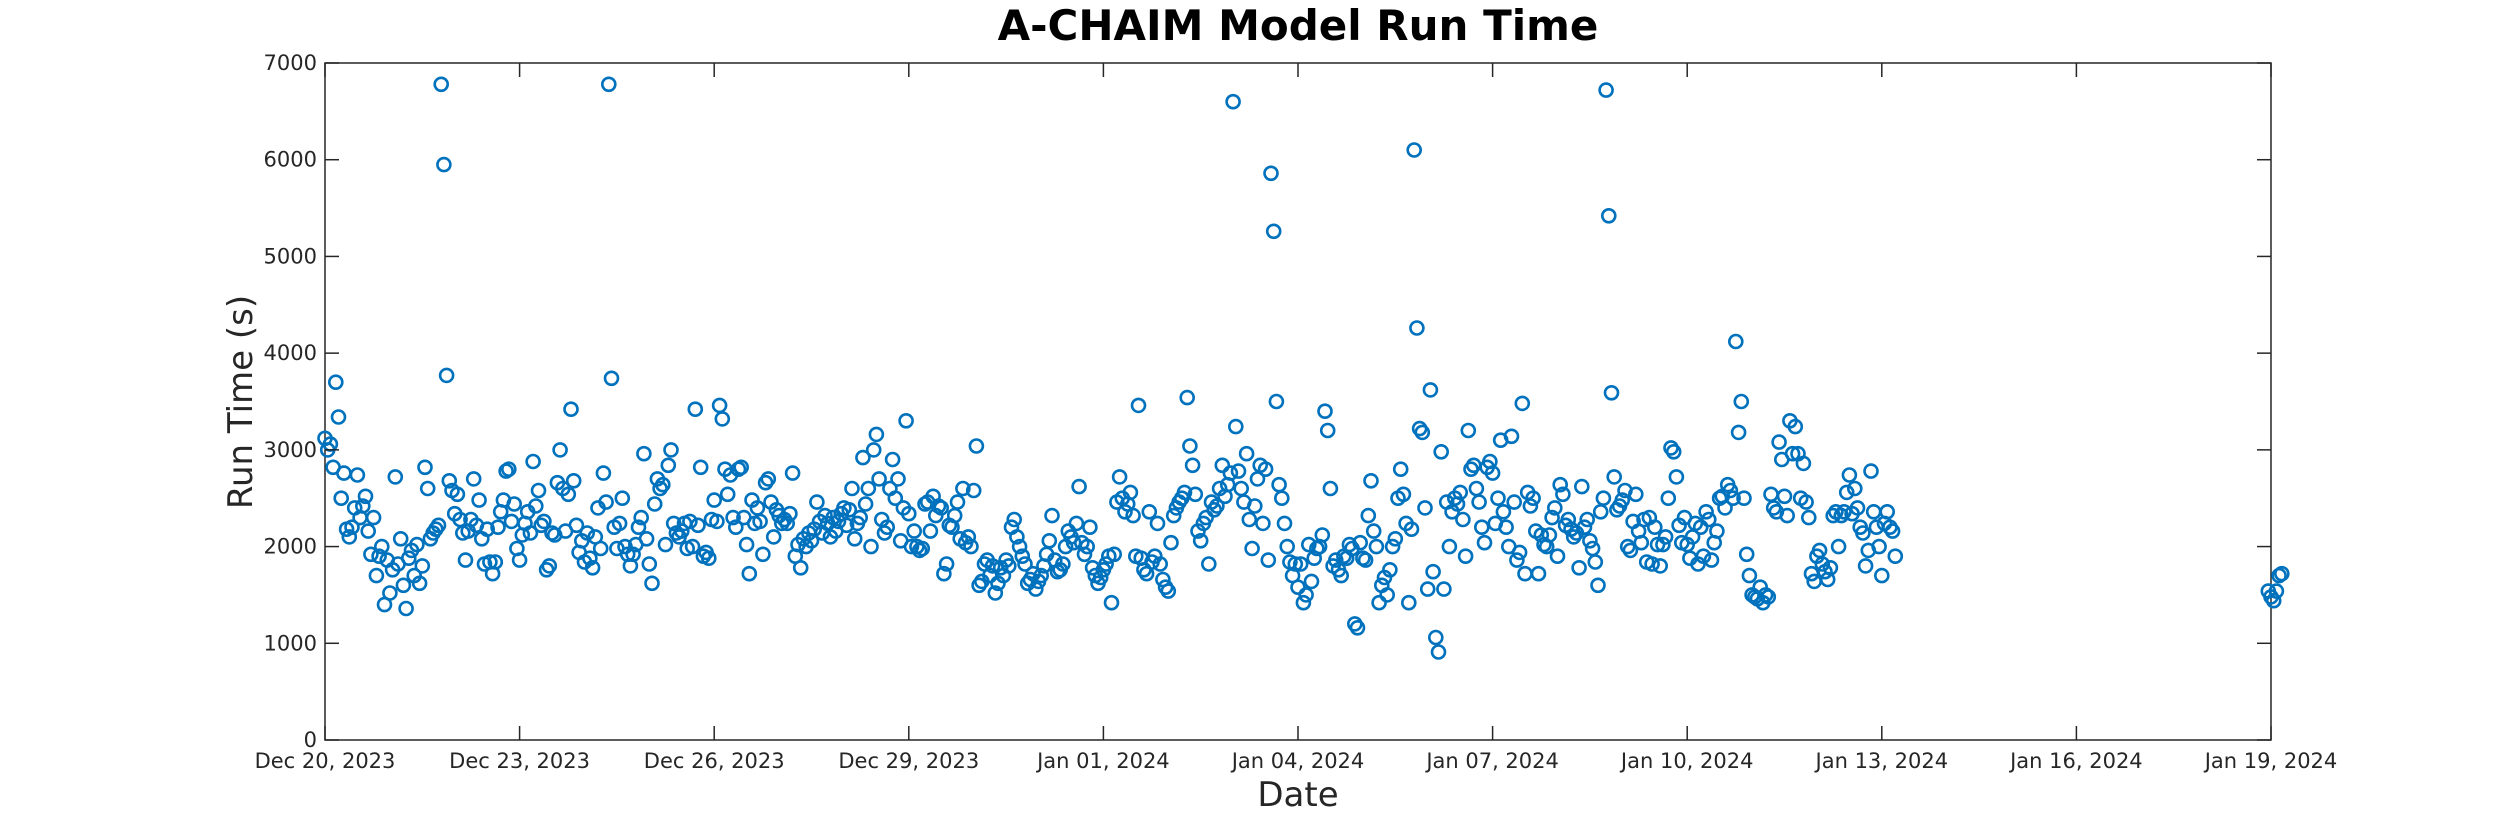  I want to click on y-tick-label: 7000, so click(290, 63).